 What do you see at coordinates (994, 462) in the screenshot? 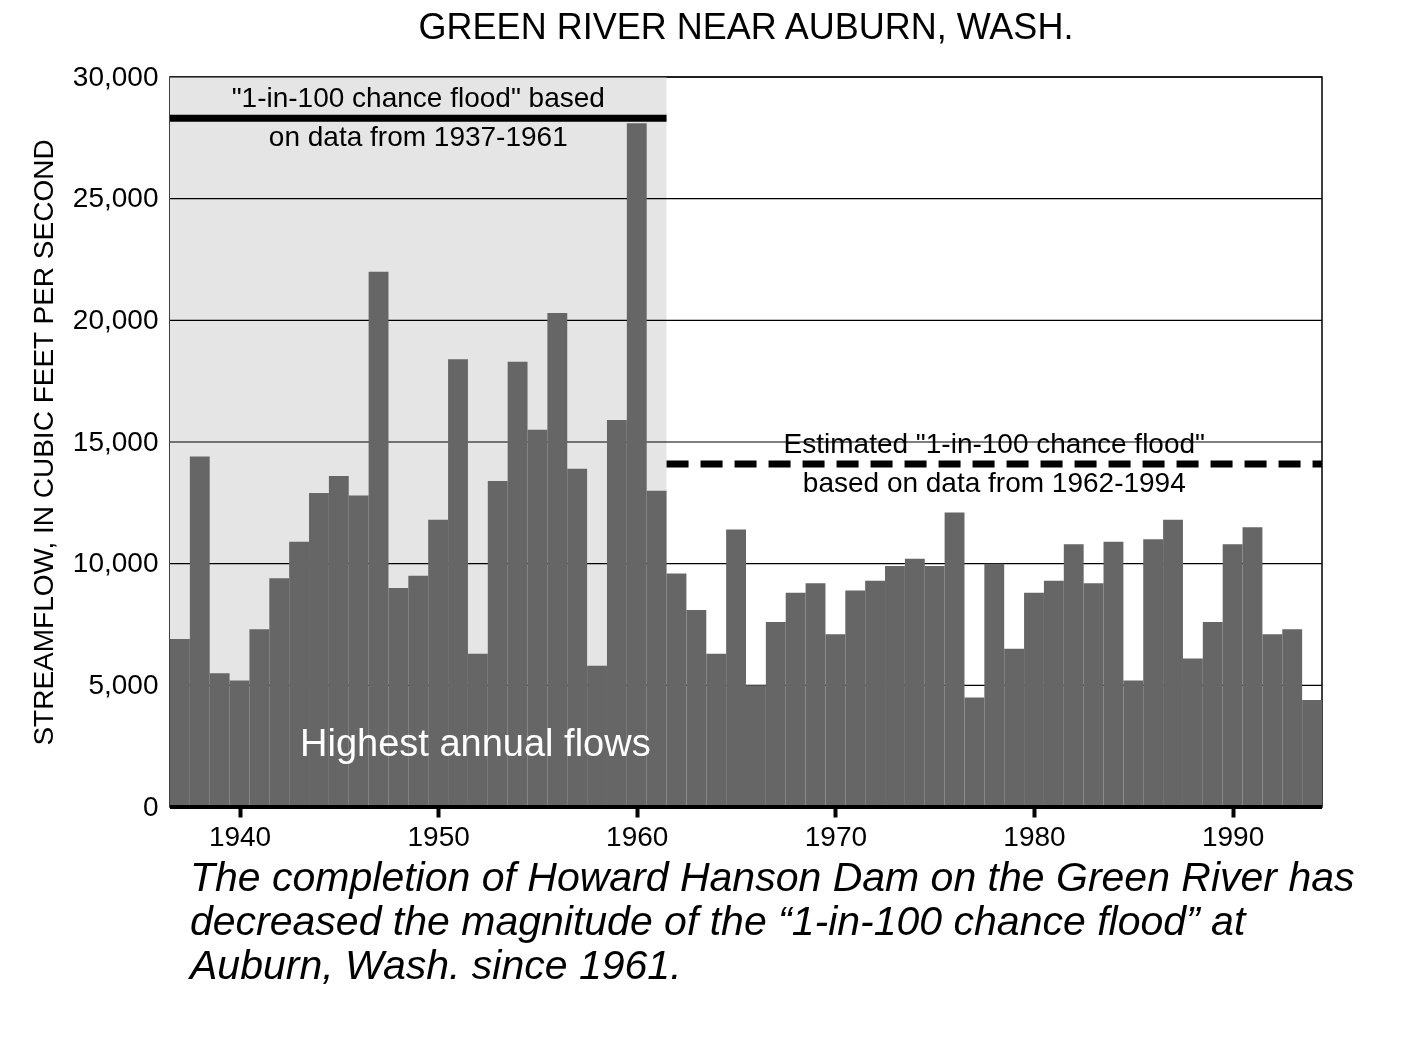
I see `ref-line-label: Estimated "1-in-100 chance flood" based on data from 1962-1994` at bounding box center [994, 462].